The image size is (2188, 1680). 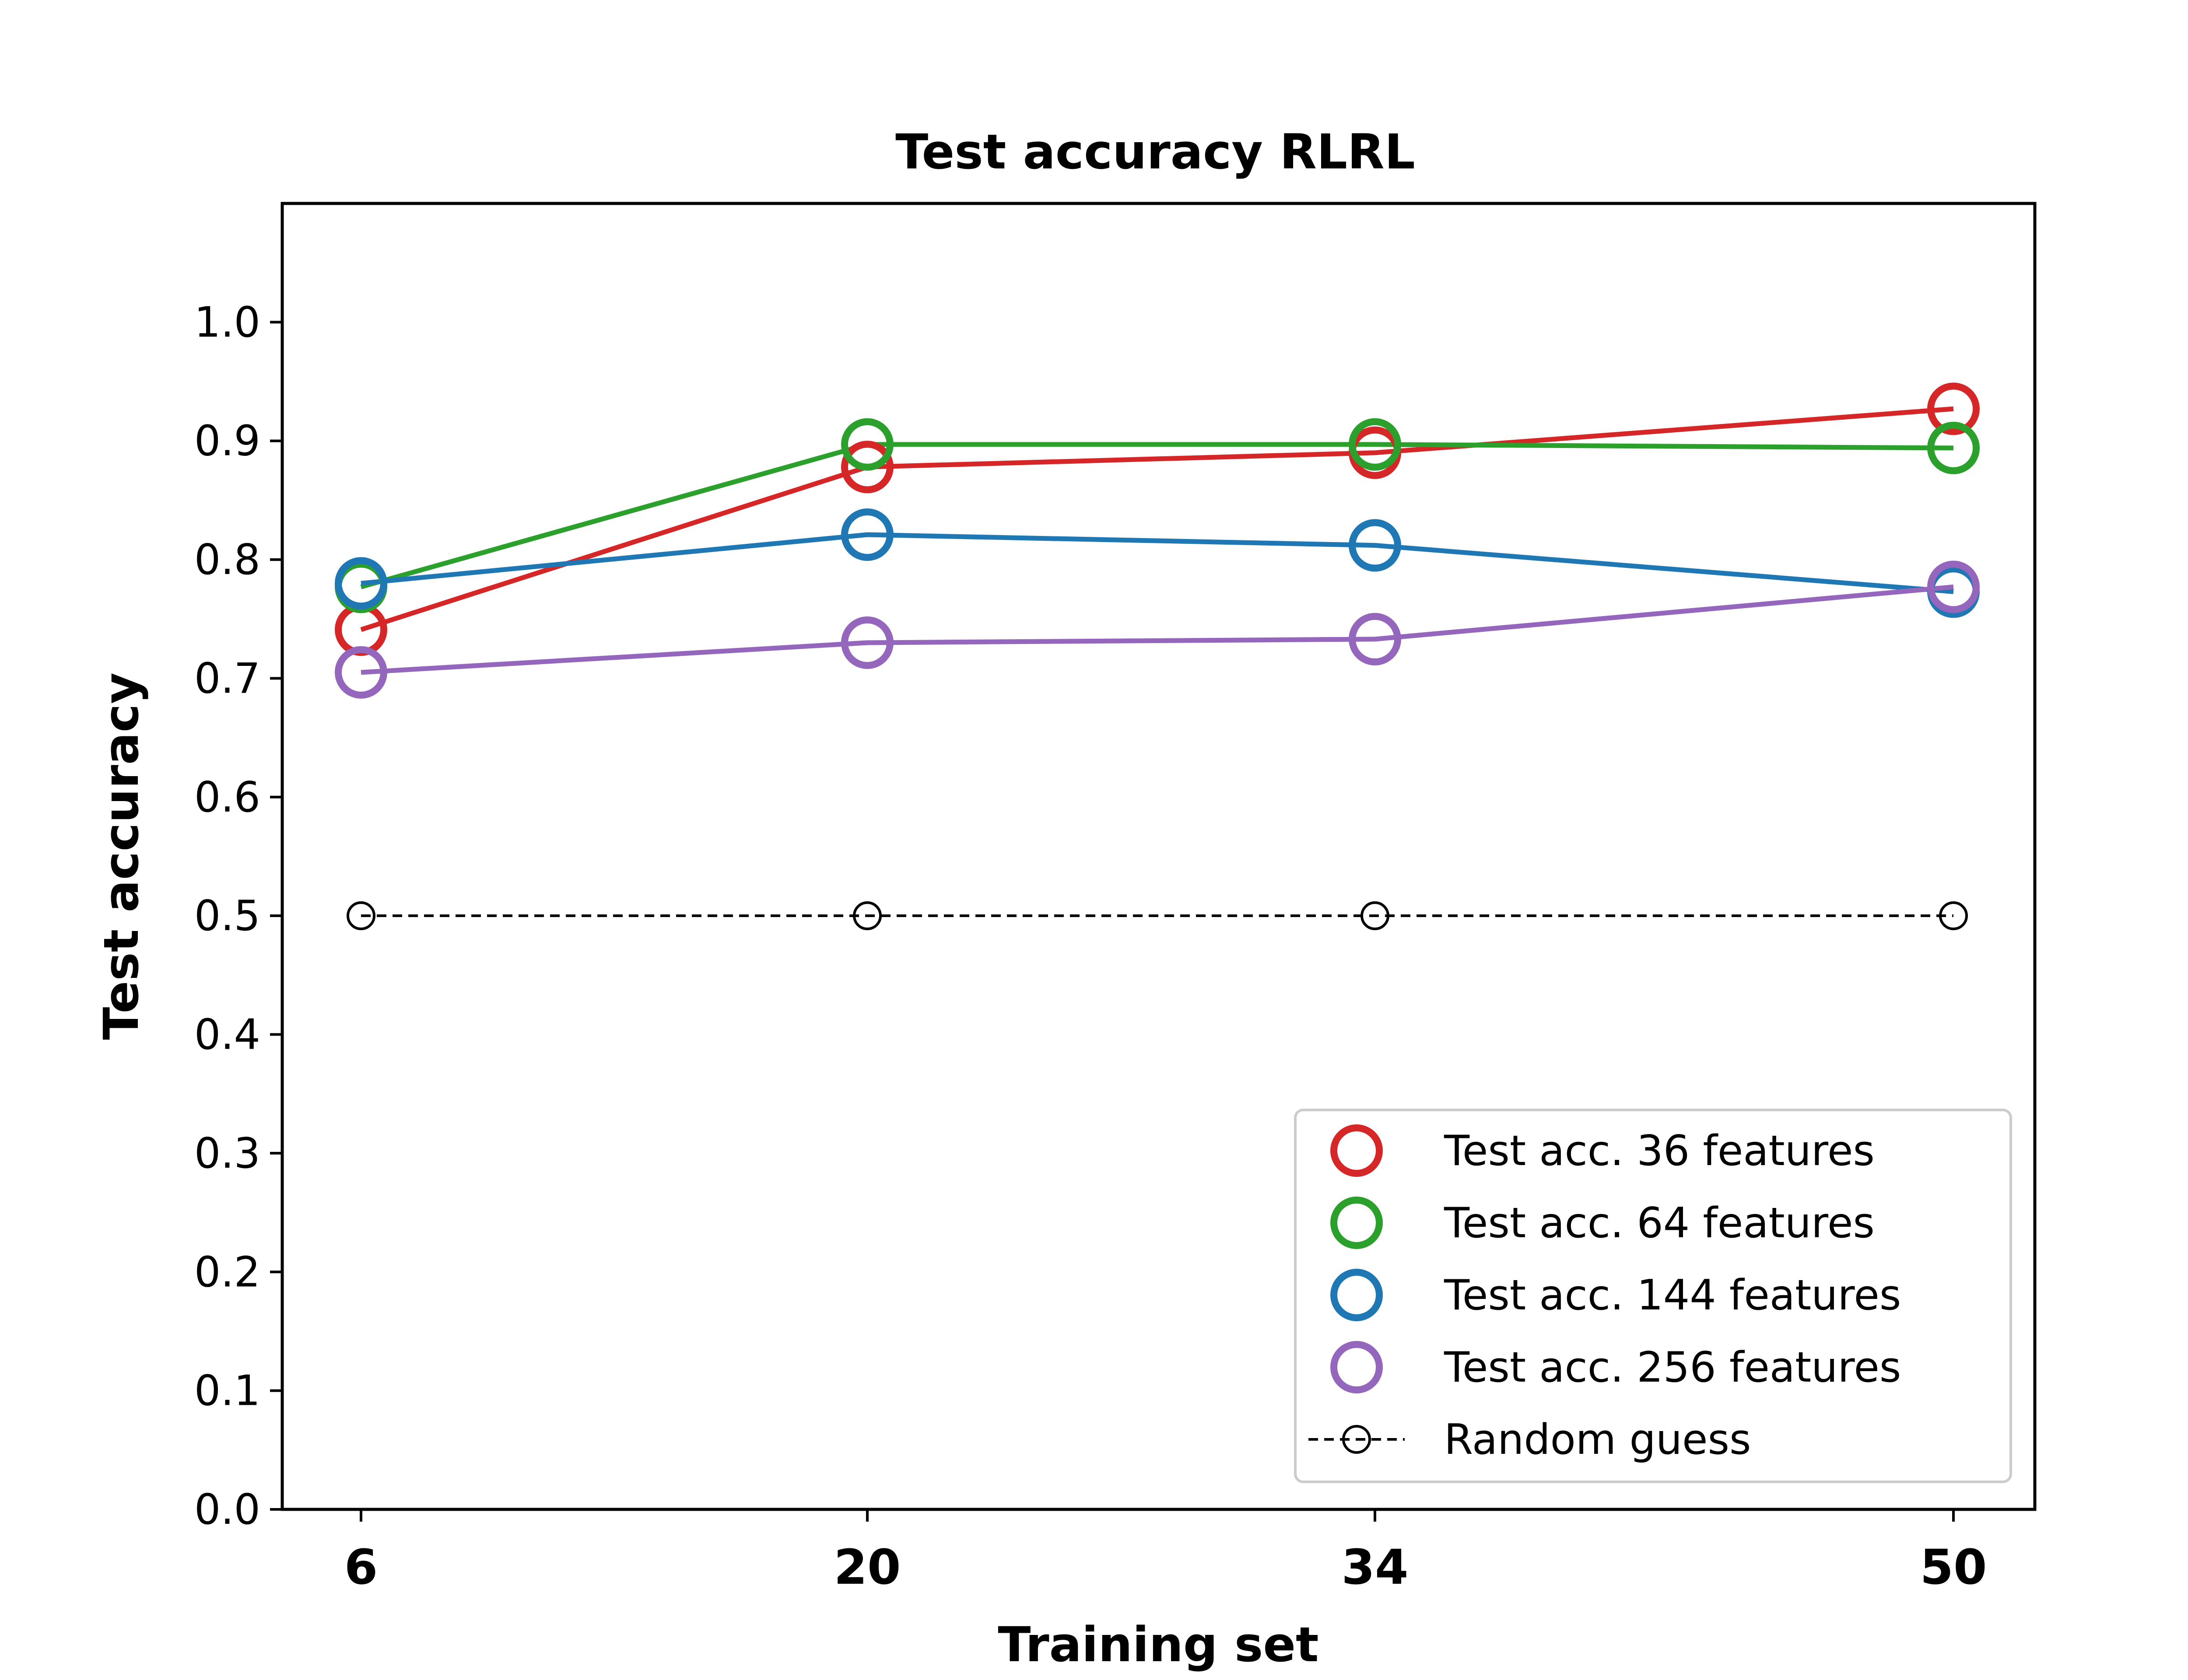 I want to click on x-axis-label: Training set, so click(x=1158, y=1645).